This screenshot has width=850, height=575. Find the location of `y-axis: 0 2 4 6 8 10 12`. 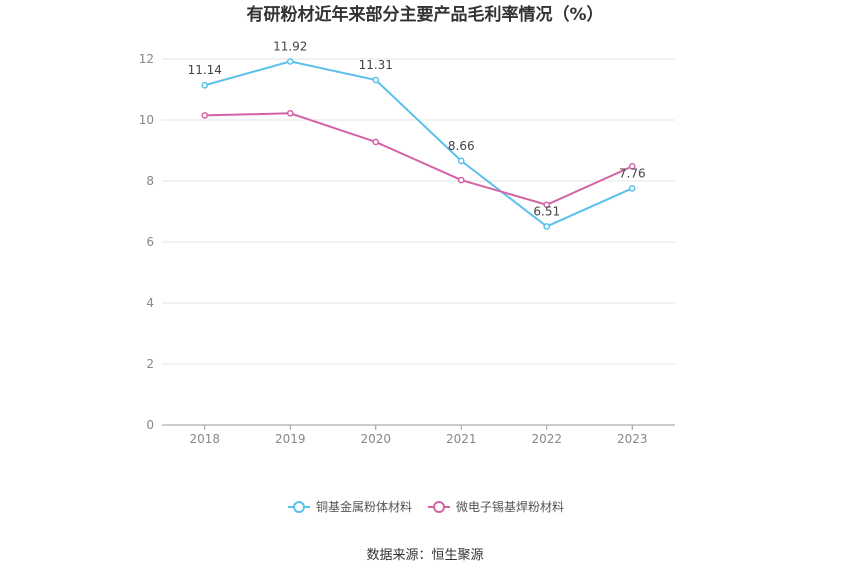

y-axis: 0 2 4 6 8 10 12 is located at coordinates (146, 242).